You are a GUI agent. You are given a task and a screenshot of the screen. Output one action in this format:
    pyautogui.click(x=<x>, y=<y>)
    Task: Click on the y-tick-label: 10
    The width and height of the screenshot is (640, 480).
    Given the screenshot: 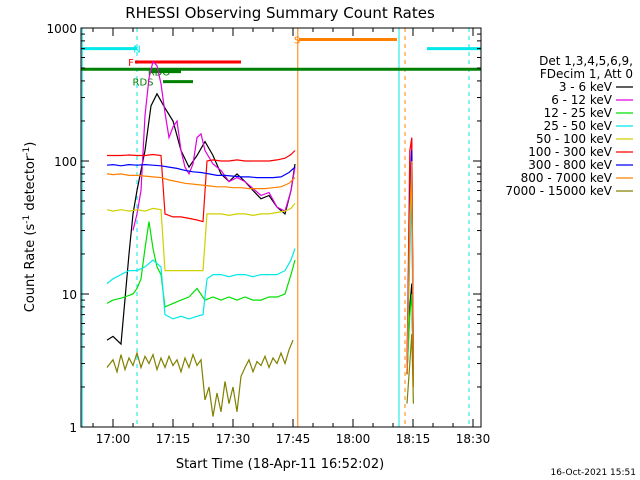 What is the action you would take?
    pyautogui.click(x=69, y=295)
    